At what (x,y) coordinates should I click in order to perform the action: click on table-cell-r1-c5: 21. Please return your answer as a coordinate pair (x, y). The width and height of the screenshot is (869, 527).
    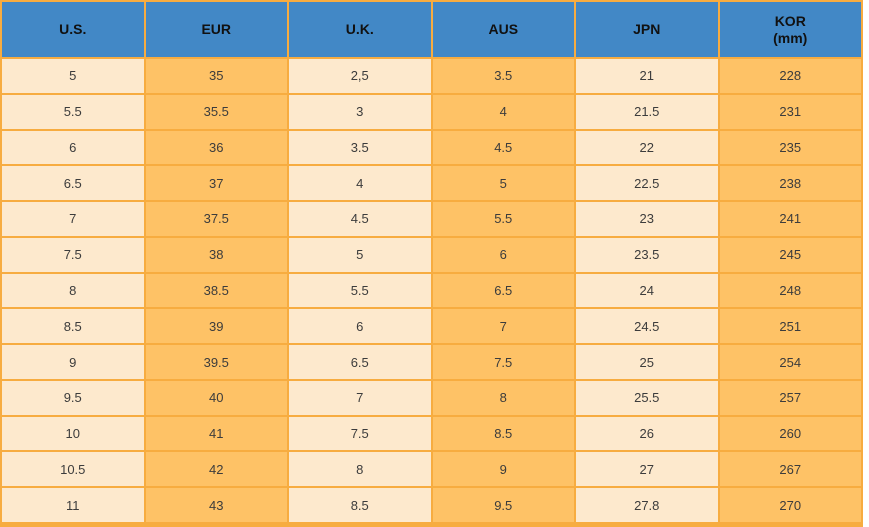
    Looking at the image, I should click on (647, 76).